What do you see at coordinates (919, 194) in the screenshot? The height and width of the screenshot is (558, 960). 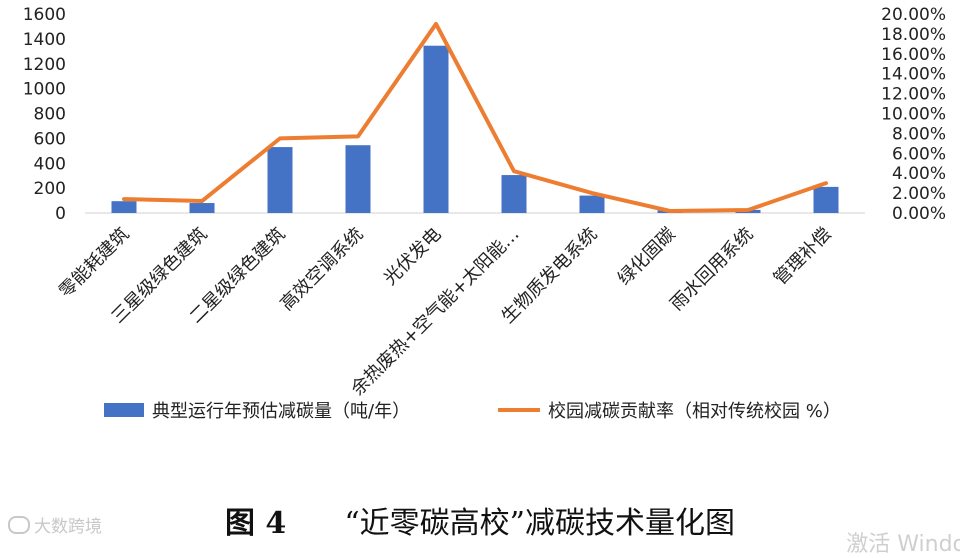 I see `right-tick-label: 2.00%` at bounding box center [919, 194].